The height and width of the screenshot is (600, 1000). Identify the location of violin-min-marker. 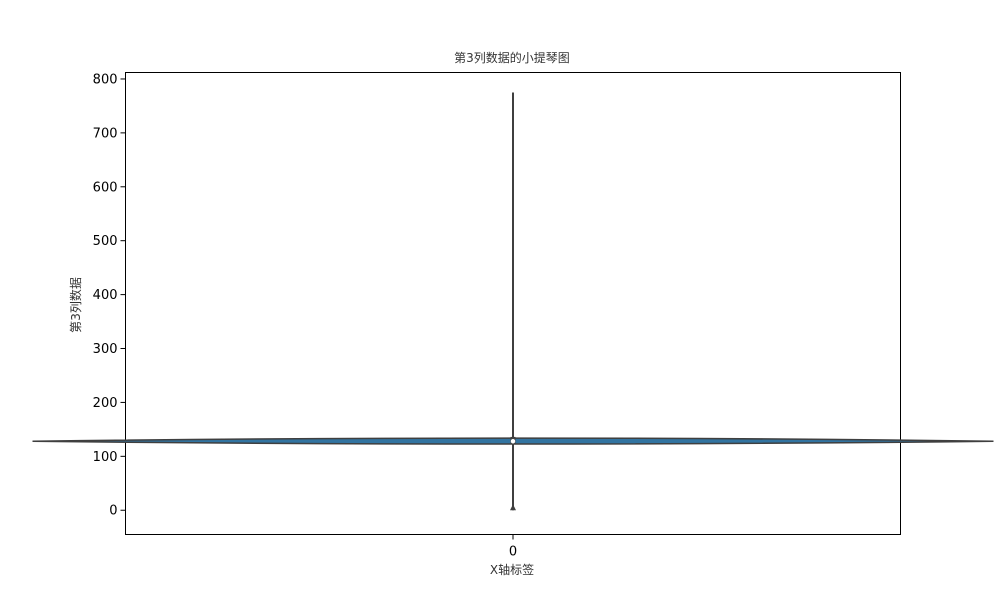
(513, 507).